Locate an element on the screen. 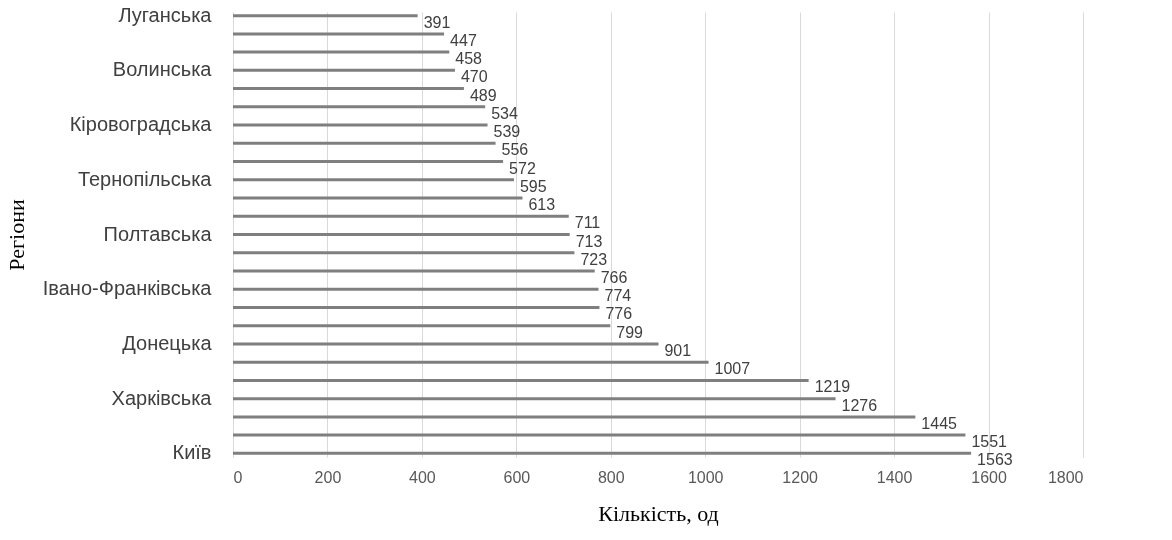 Image resolution: width=1172 pixels, height=540 pixels. x-tick-label: 0 is located at coordinates (238, 477).